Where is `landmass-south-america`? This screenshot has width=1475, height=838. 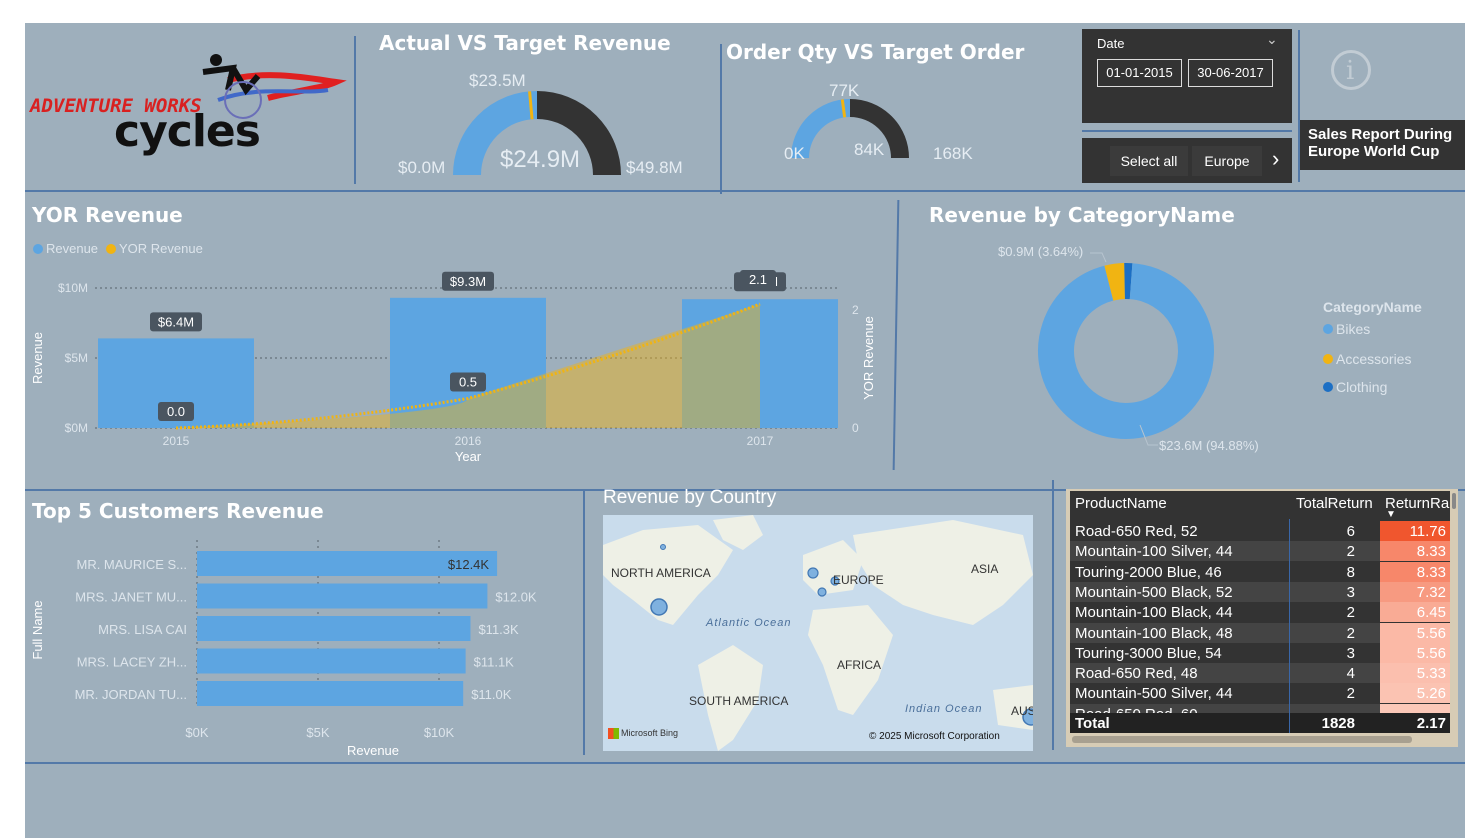
landmass-south-america is located at coordinates (730, 698).